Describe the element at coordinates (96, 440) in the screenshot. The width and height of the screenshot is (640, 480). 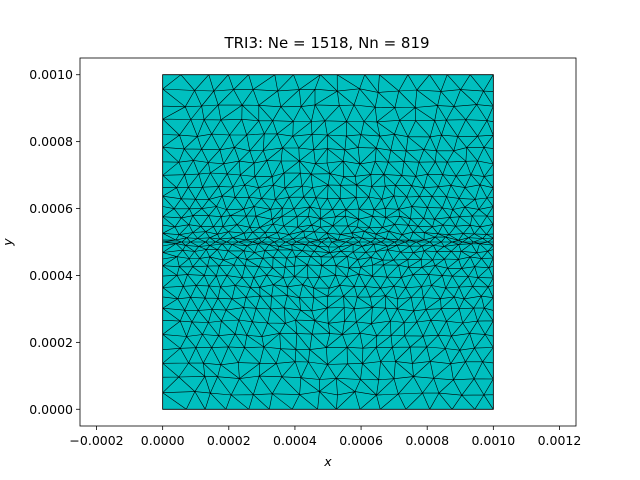
I see `x-tick-label: −0.0002` at that location.